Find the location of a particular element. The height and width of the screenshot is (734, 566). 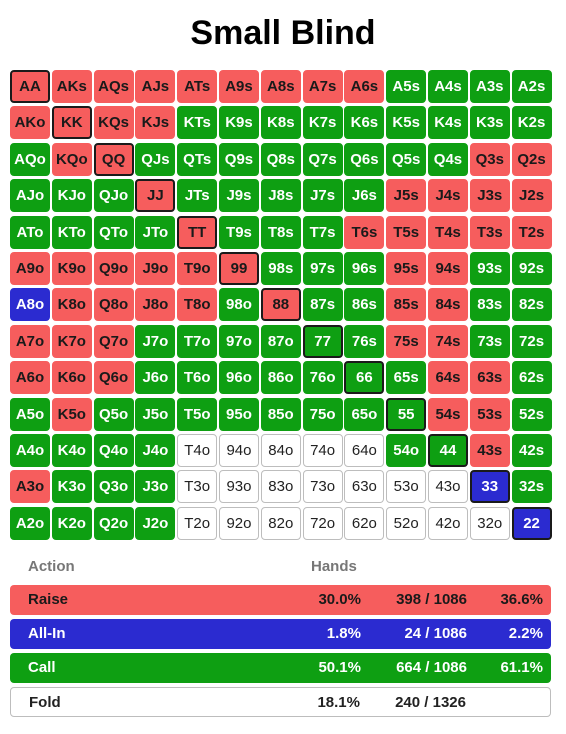

hand-cell: JTo is located at coordinates (155, 232).